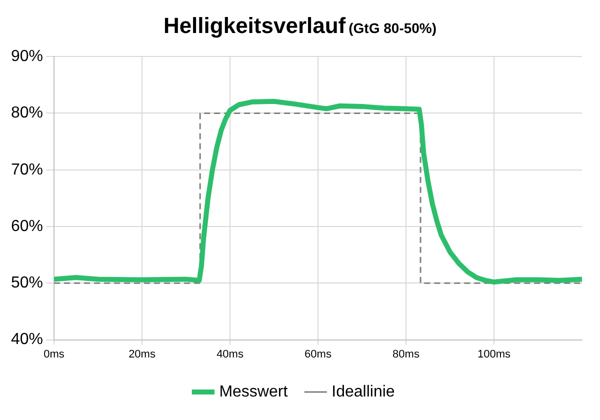  I want to click on y-tick-label: 60%, so click(27, 226).